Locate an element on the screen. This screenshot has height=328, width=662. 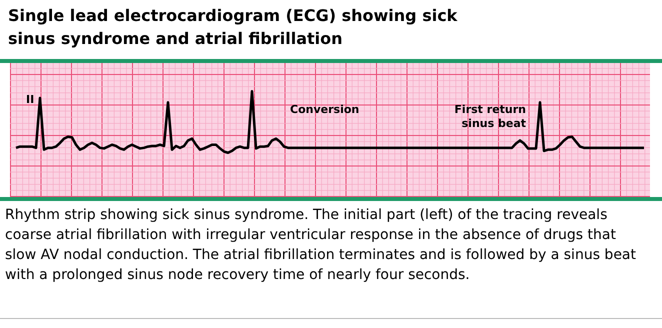
annotation: First return sinus beat is located at coordinates (489, 117).